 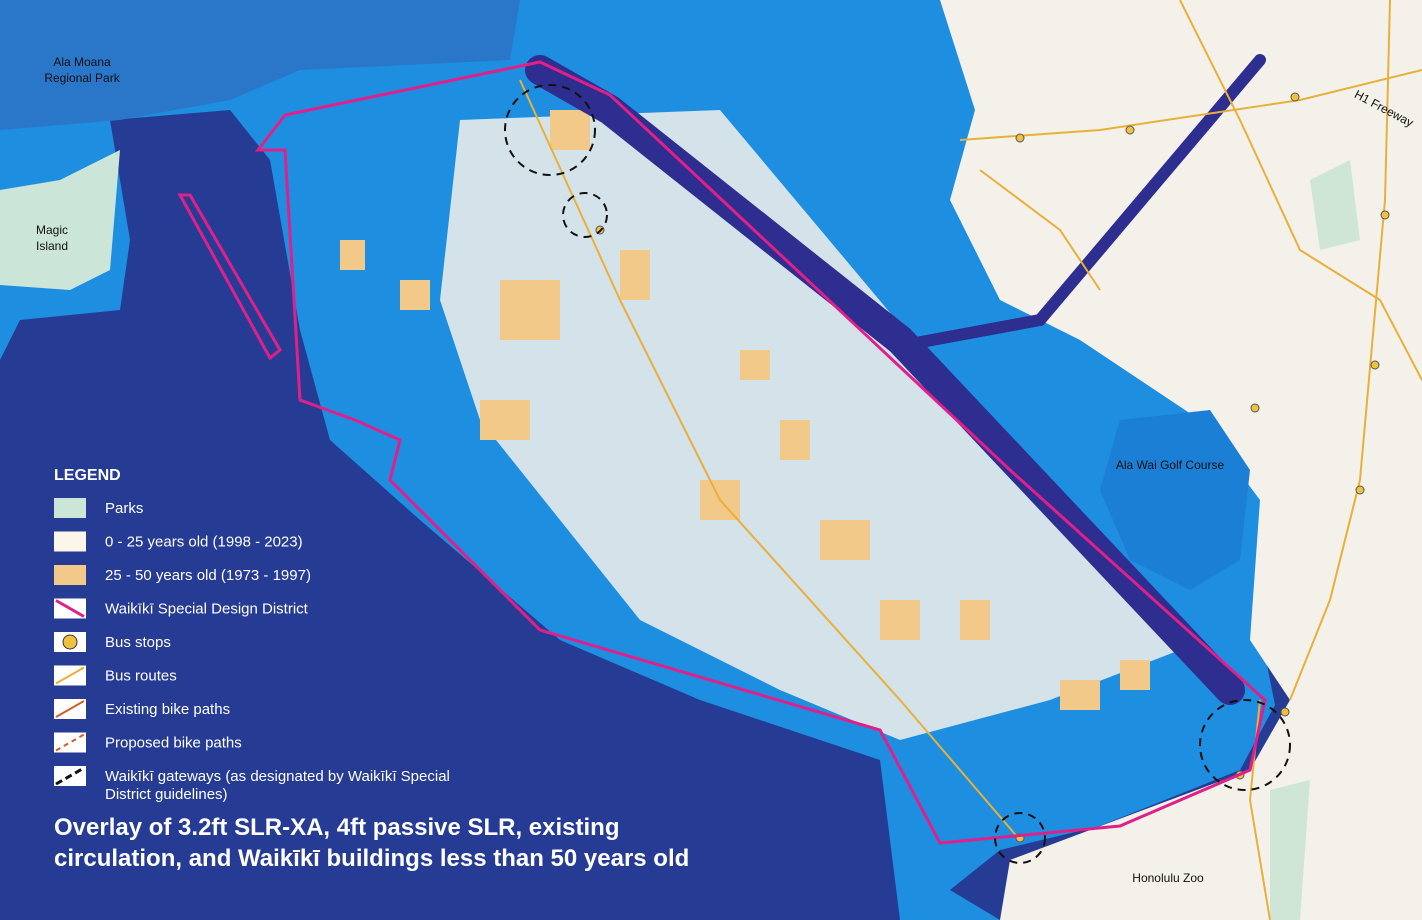 What do you see at coordinates (82, 62) in the screenshot?
I see `map-label: Ala Moana` at bounding box center [82, 62].